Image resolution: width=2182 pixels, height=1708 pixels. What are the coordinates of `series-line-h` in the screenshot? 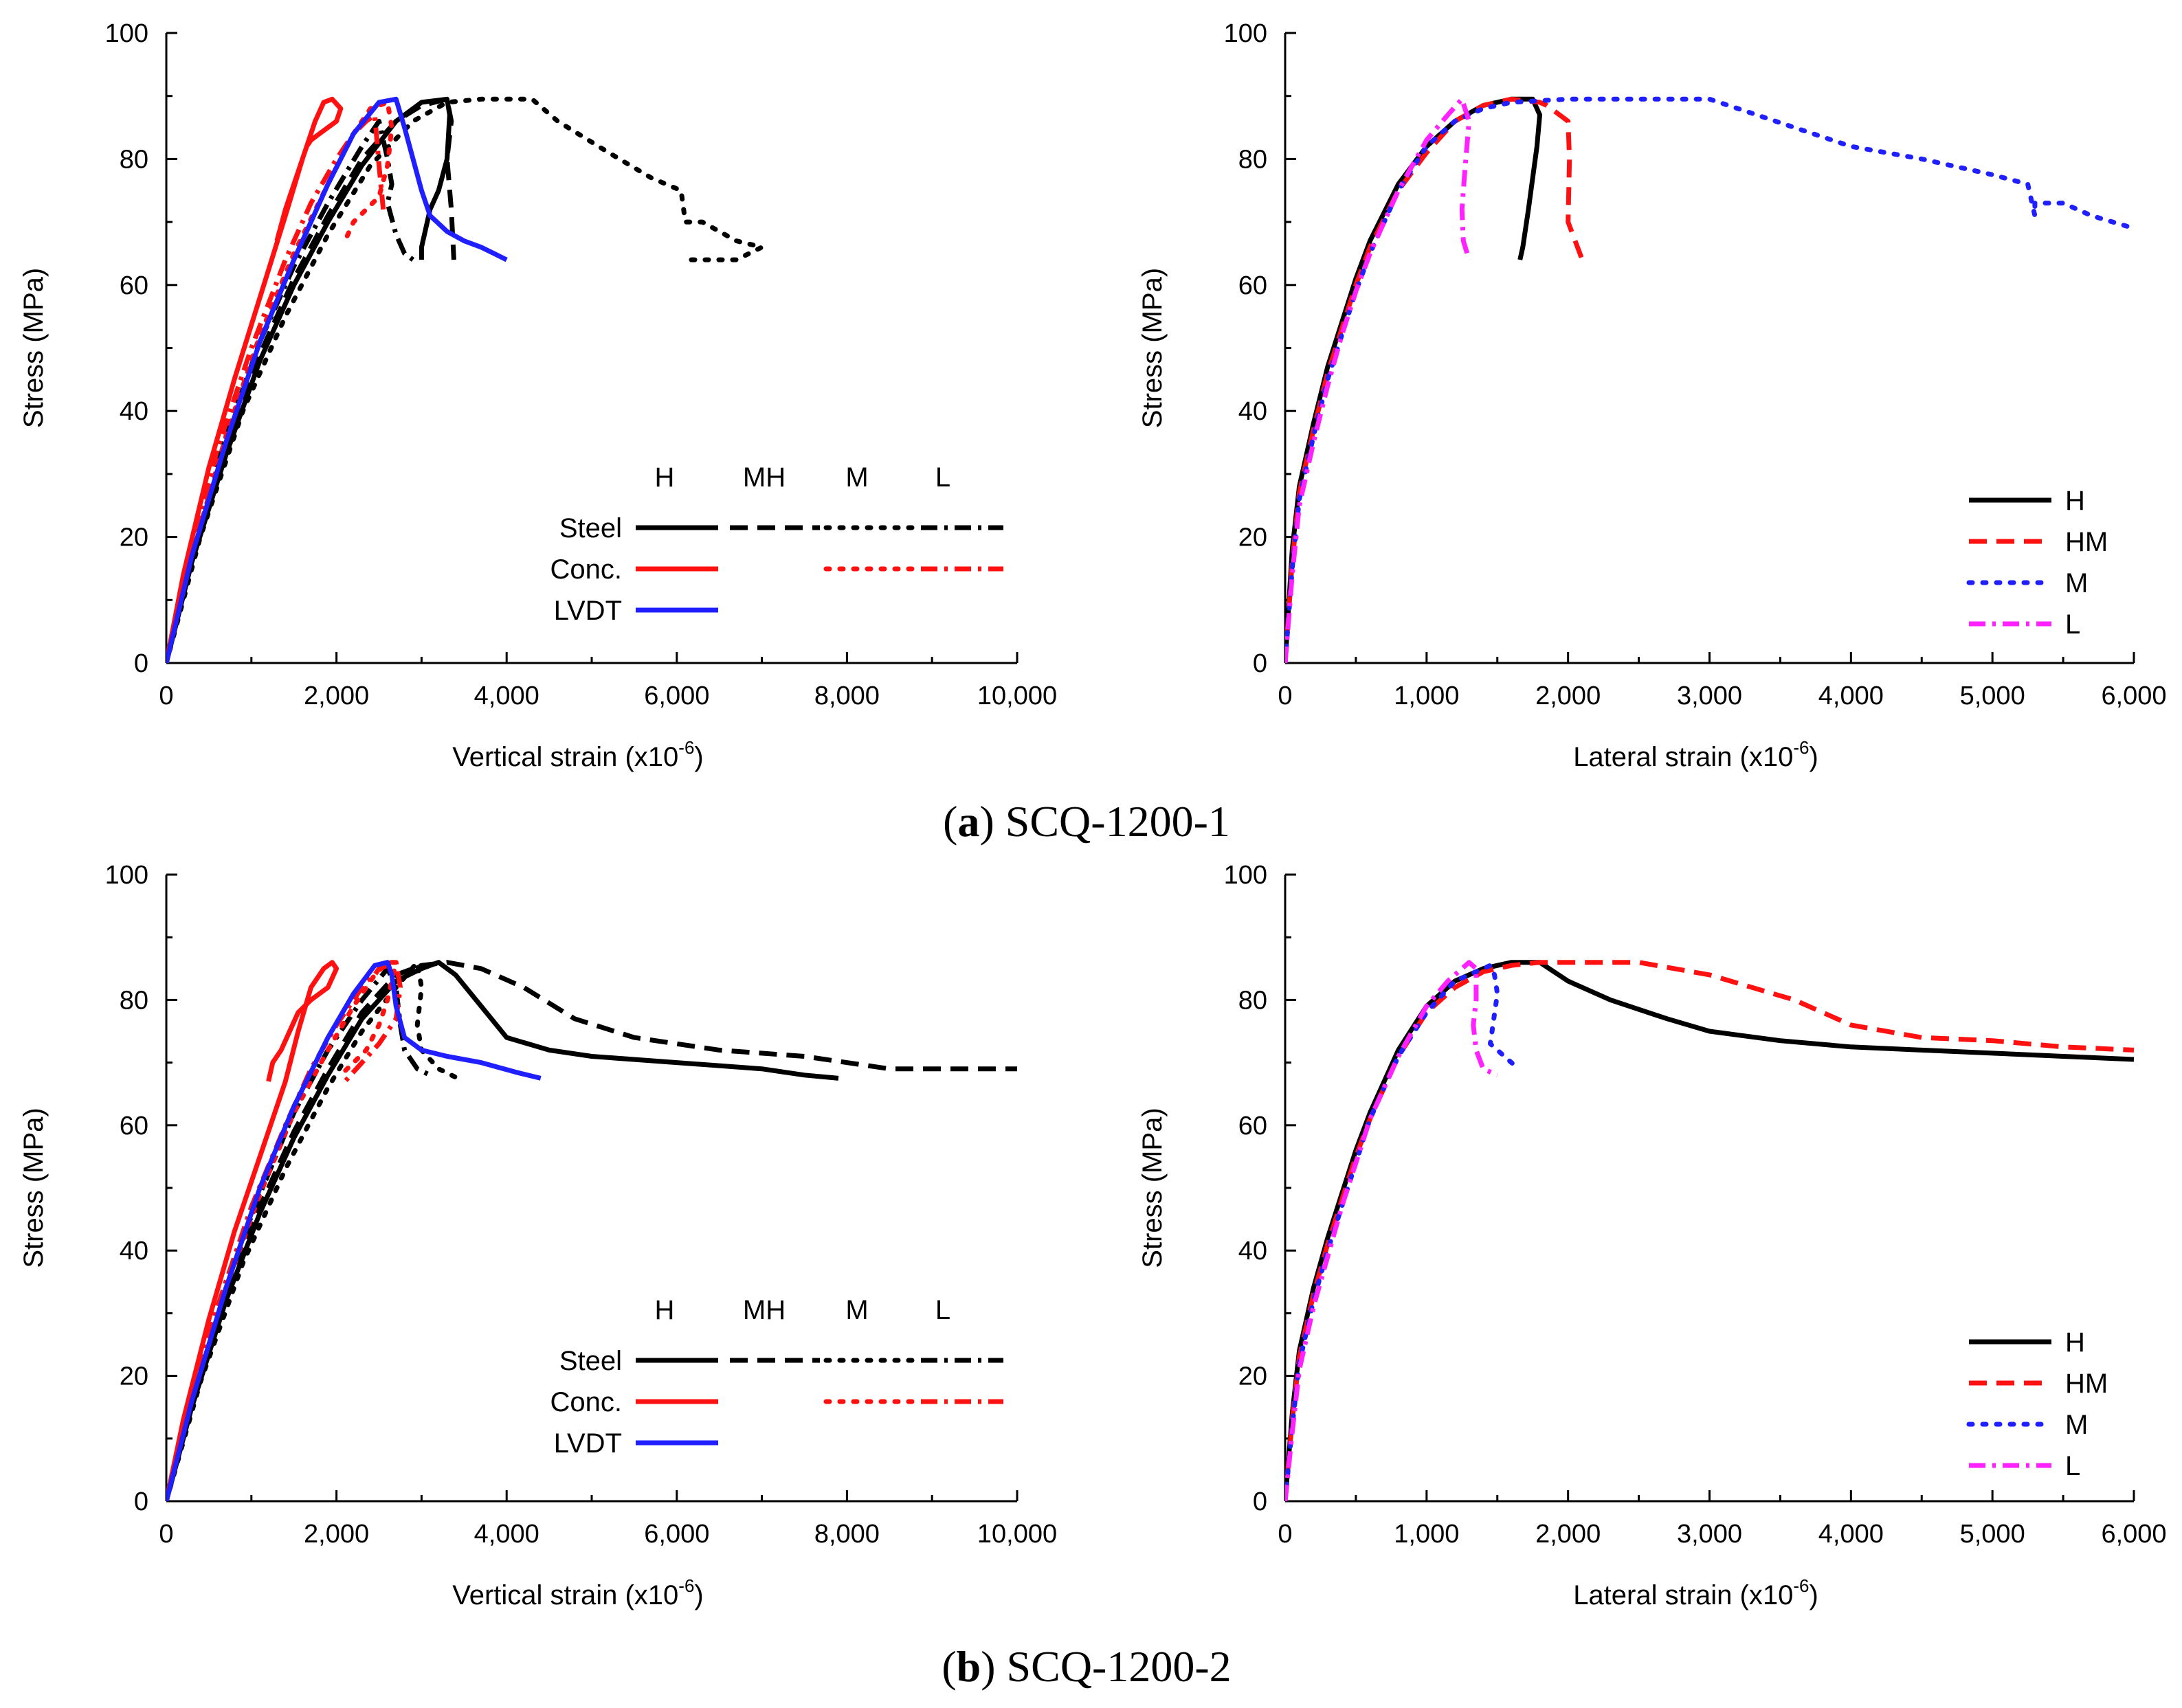 It's located at (1710, 1230).